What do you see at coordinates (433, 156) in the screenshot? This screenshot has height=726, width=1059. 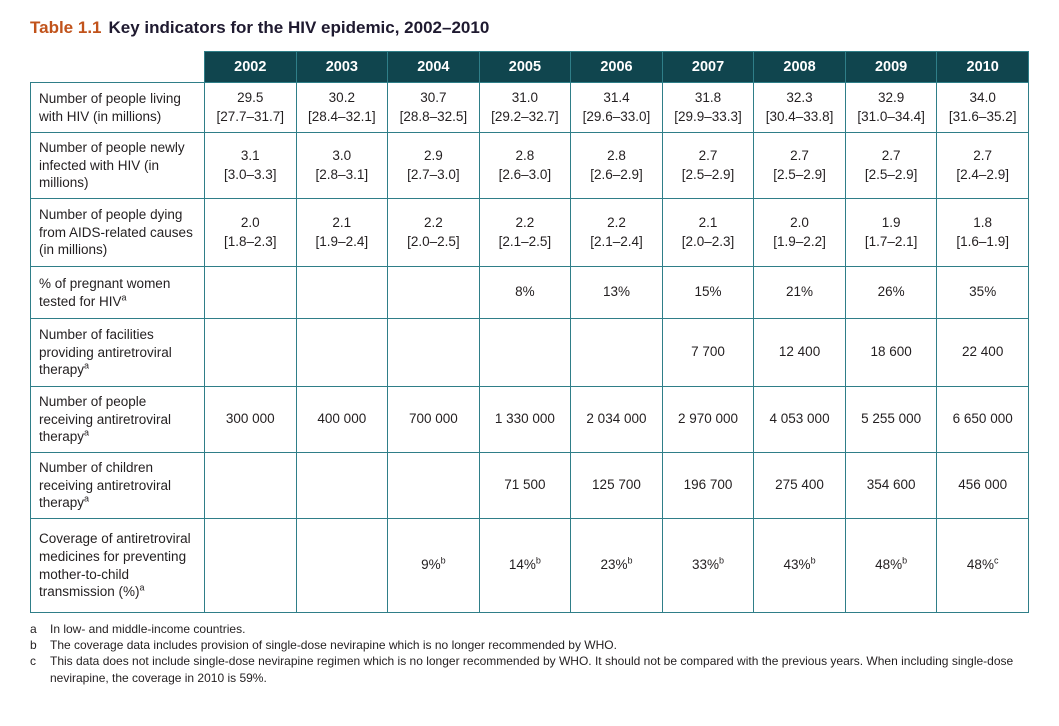 I see `cell-value: 2.9` at bounding box center [433, 156].